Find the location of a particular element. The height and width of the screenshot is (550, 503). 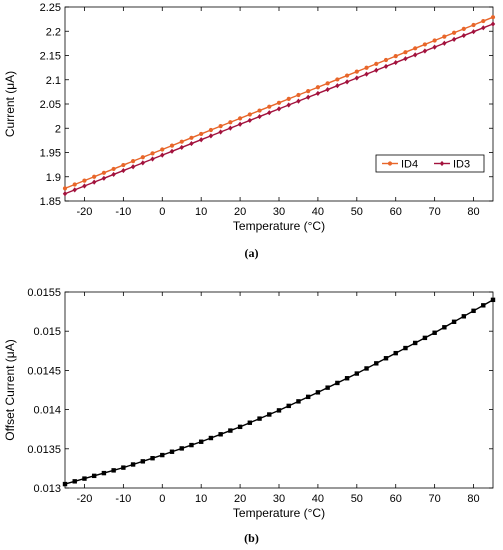

subfigure-caption-a: (a) is located at coordinates (251, 253).